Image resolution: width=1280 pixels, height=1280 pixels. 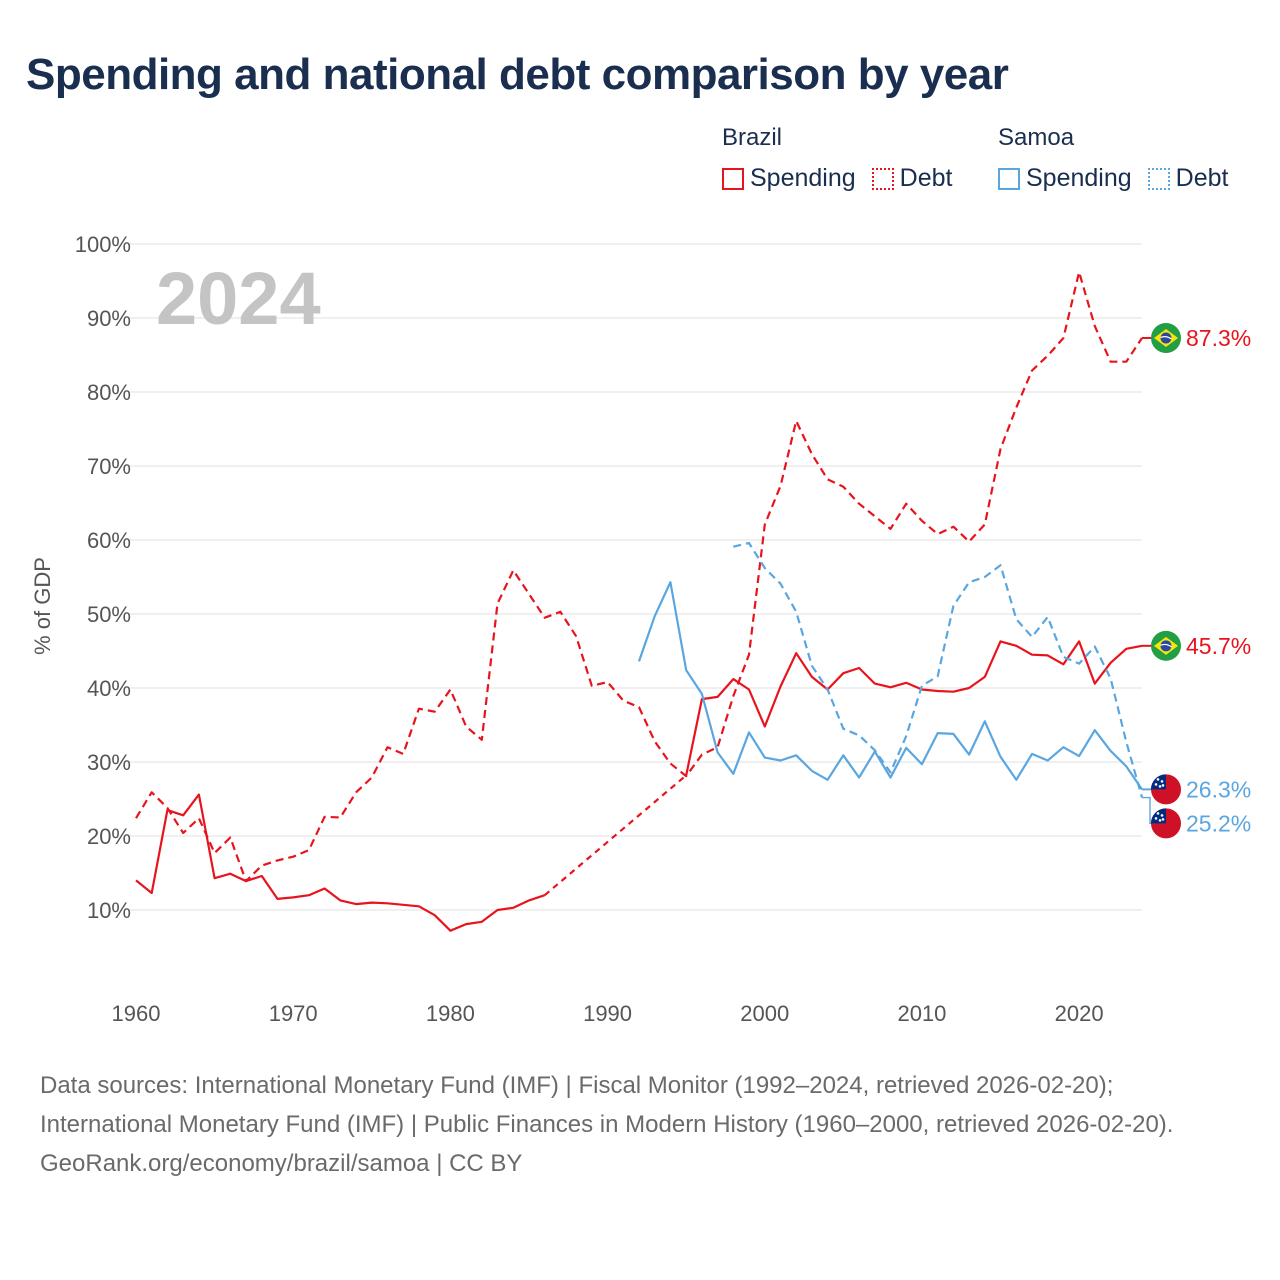 What do you see at coordinates (109, 318) in the screenshot?
I see `y-tick-label: 90%` at bounding box center [109, 318].